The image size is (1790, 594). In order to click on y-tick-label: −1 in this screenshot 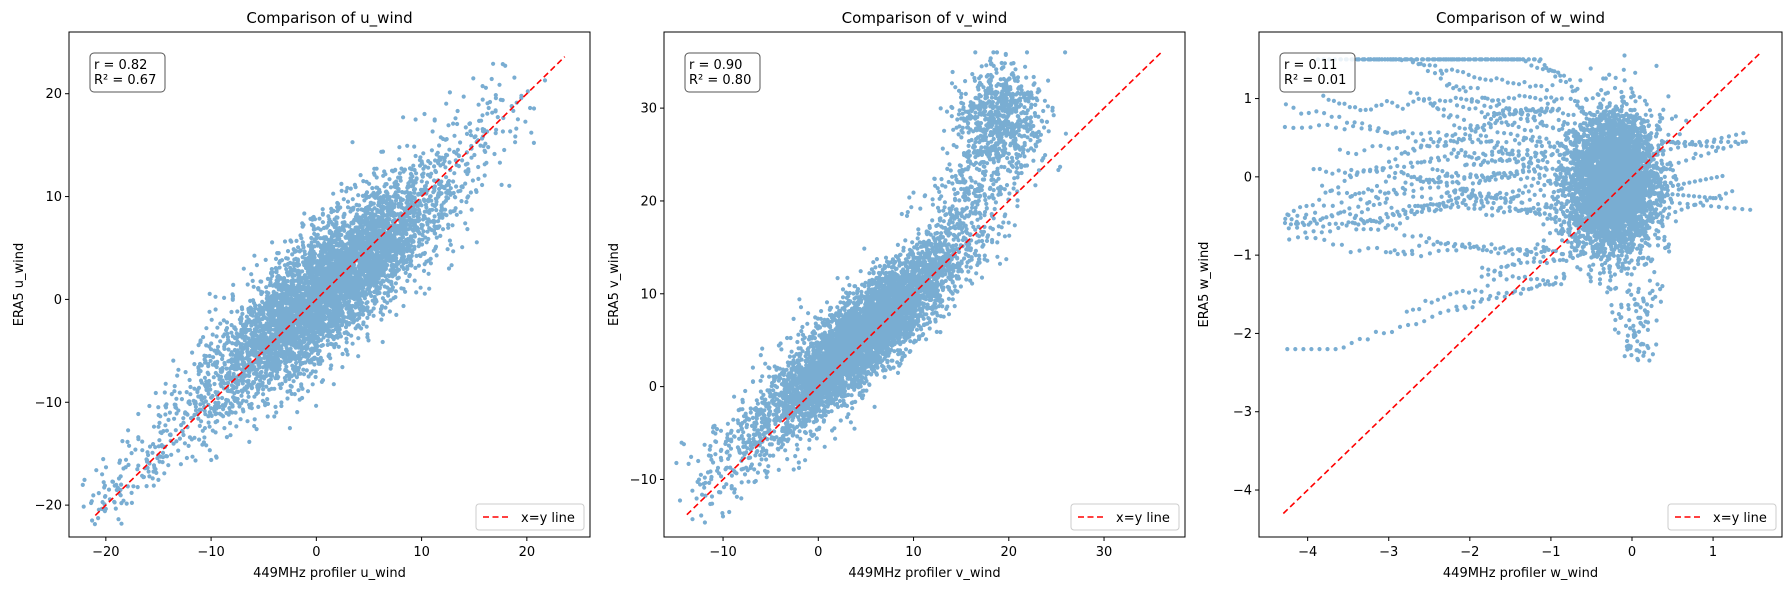, I will do `click(1242, 256)`.